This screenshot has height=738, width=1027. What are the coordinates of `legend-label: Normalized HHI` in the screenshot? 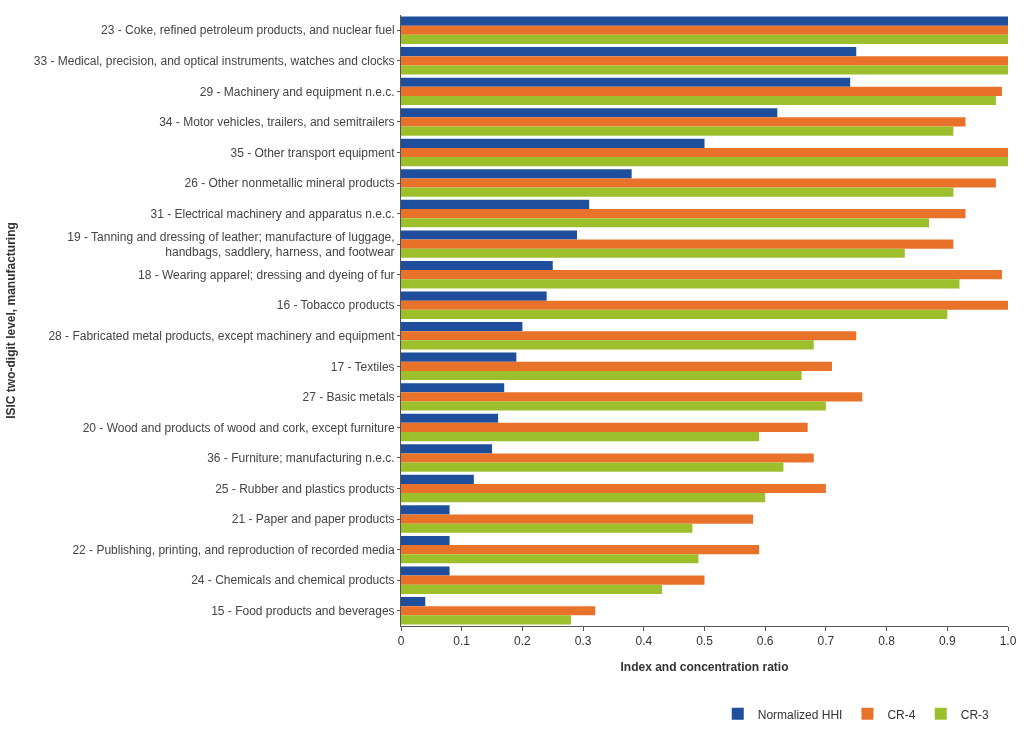 It's located at (800, 714).